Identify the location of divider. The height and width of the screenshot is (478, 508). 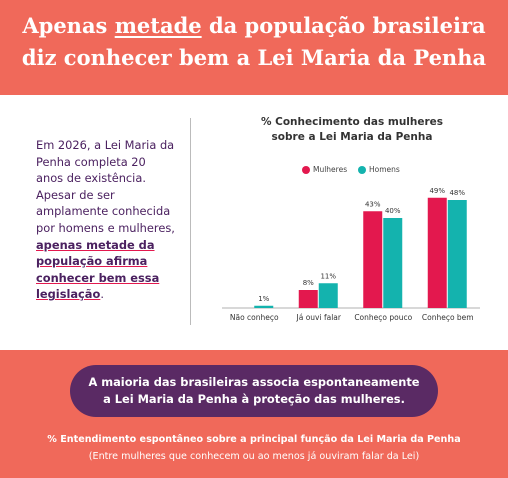
(190, 221).